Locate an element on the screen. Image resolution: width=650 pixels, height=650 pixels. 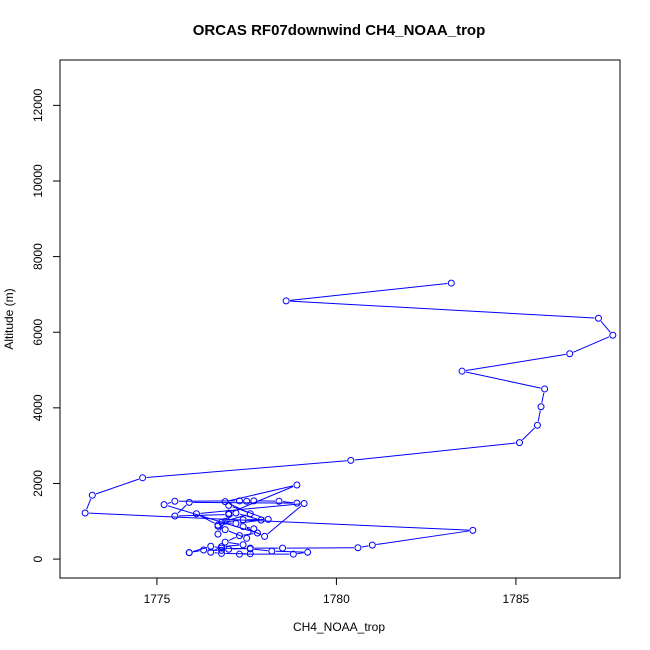
y-axis: 0 2000 4000 6000 8000 10000 12000 is located at coordinates (46, 325).